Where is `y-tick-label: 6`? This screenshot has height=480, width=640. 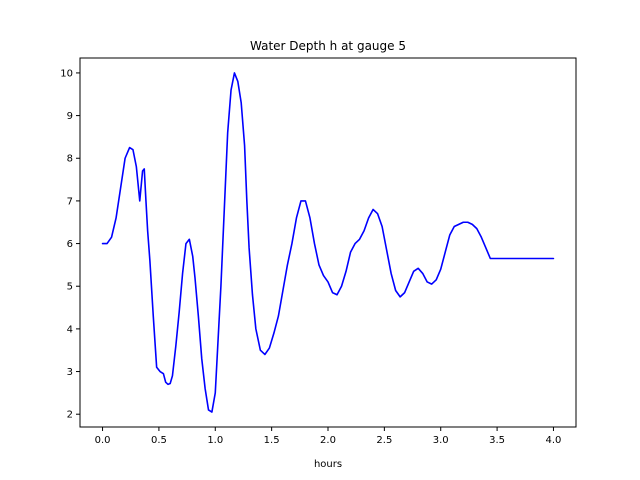
y-tick-label: 6 is located at coordinates (70, 244).